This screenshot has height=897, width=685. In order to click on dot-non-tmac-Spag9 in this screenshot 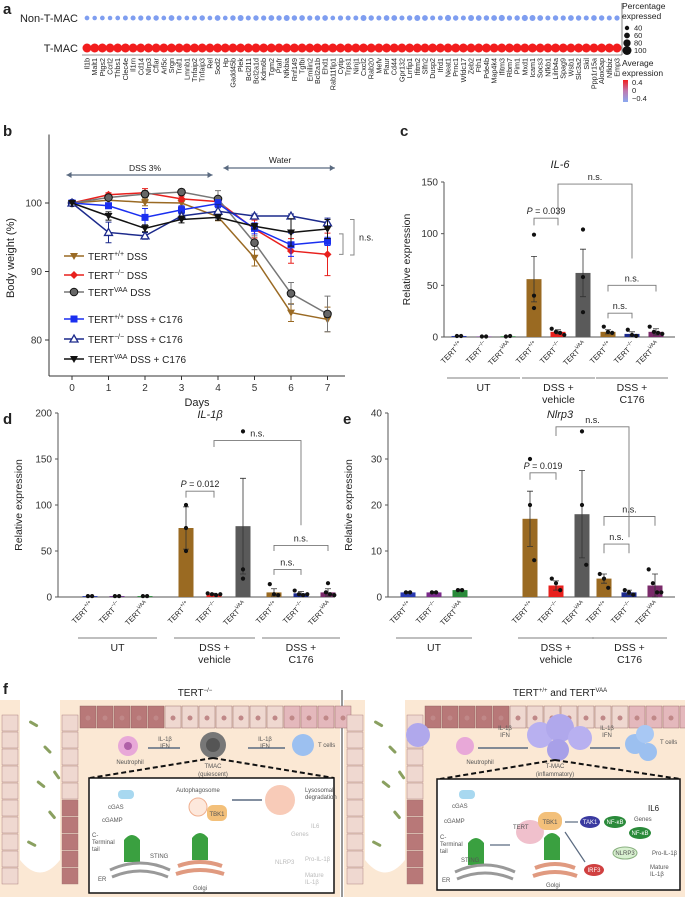, I will do `click(563, 18)`.